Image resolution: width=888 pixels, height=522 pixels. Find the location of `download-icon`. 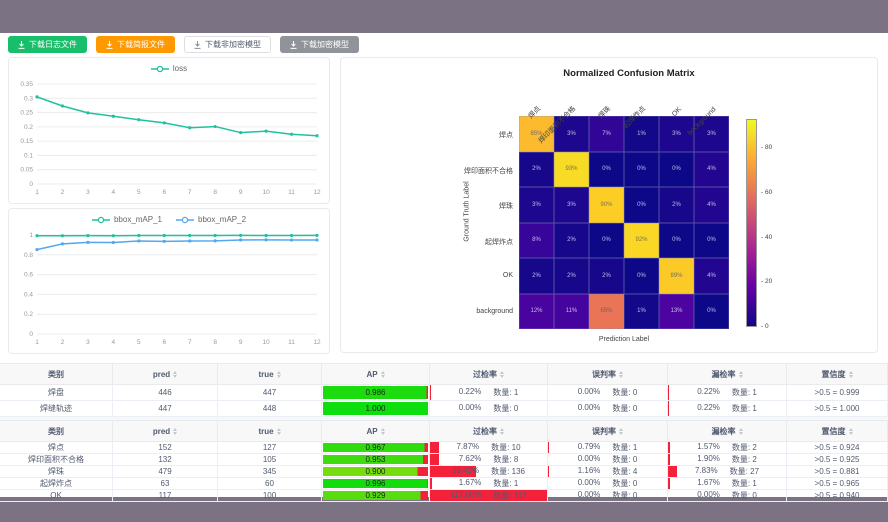

download-icon is located at coordinates (293, 44).